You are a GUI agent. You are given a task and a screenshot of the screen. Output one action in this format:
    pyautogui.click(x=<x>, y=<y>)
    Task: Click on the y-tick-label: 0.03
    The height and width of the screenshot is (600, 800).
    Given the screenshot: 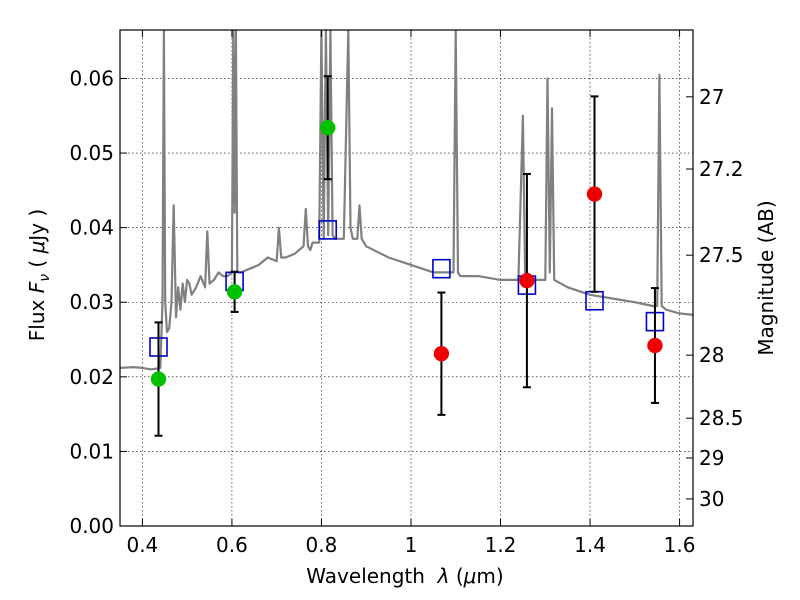 What is the action you would take?
    pyautogui.click(x=91, y=302)
    